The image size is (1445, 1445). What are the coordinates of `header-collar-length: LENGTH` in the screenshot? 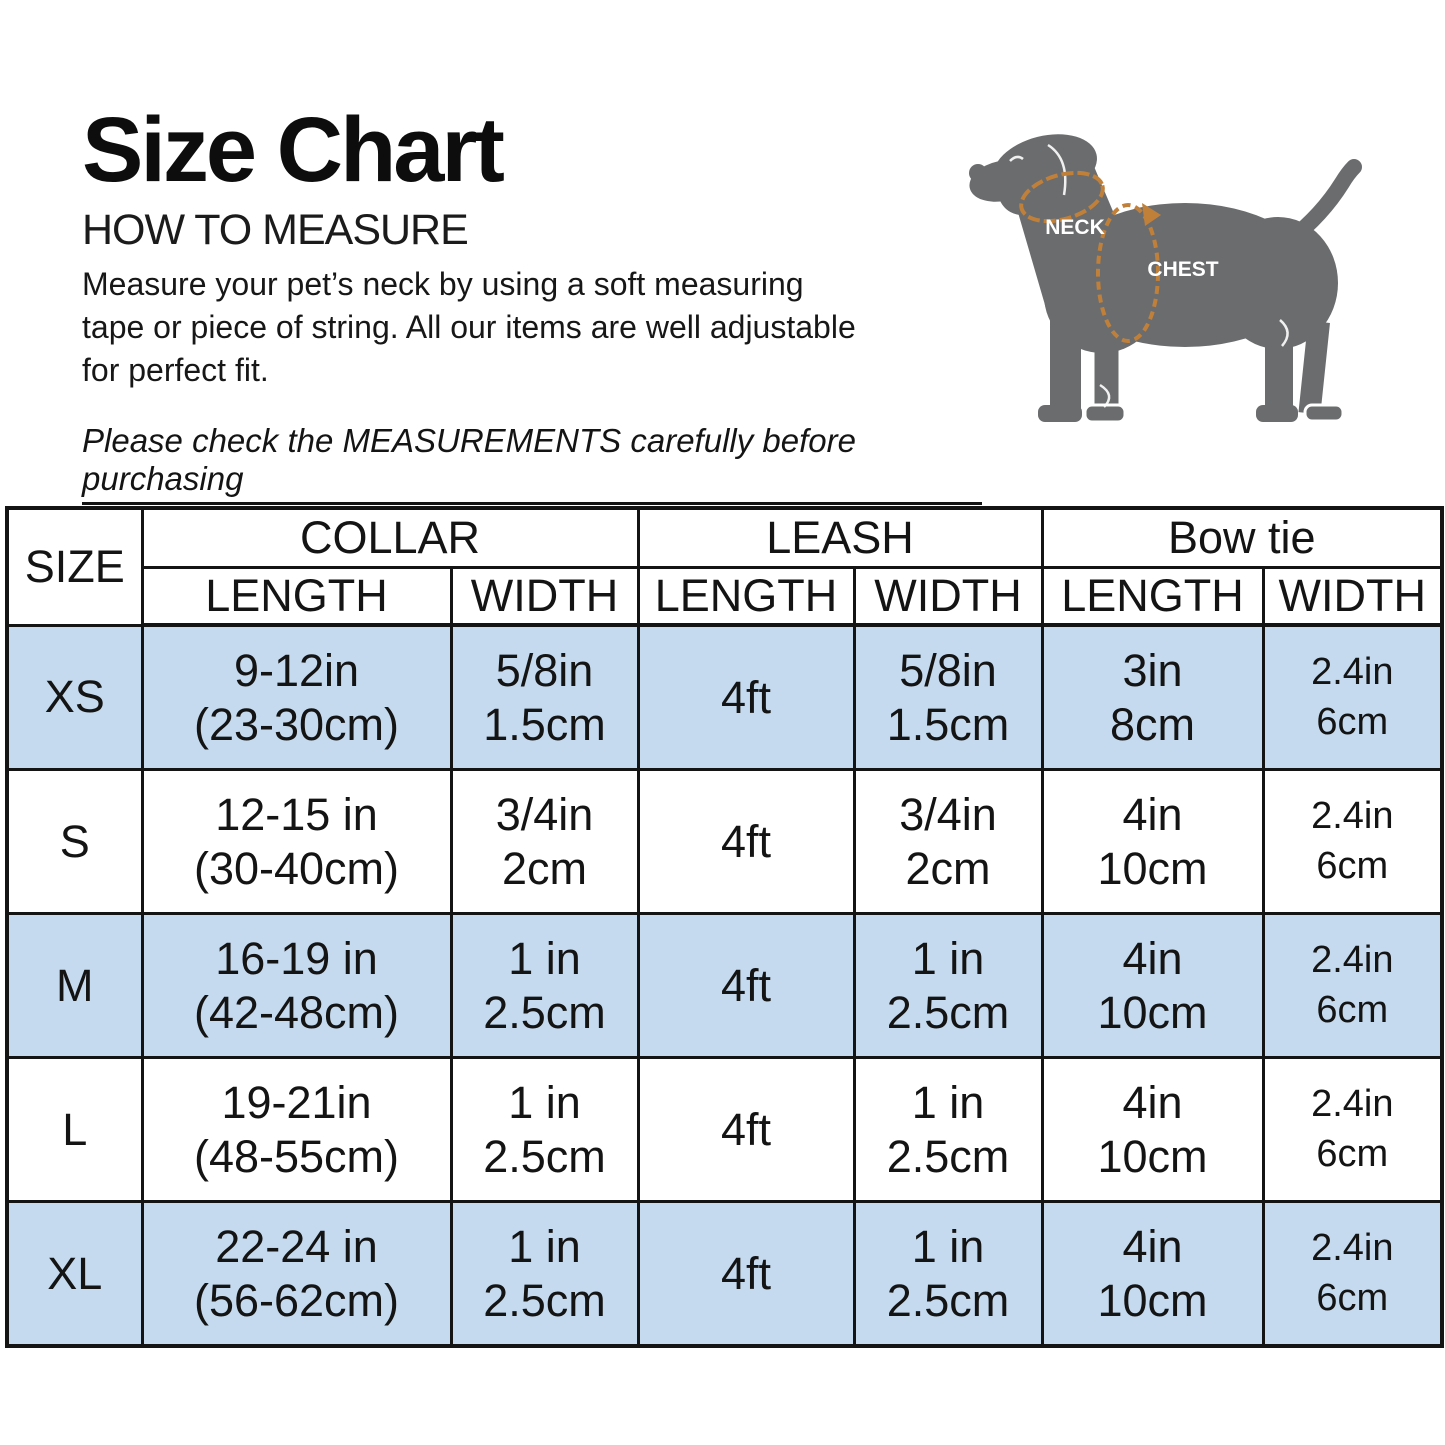 It's located at (296, 596).